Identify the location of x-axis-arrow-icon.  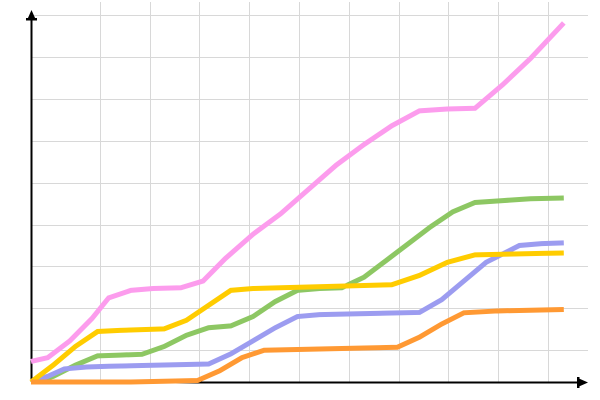
(583, 382).